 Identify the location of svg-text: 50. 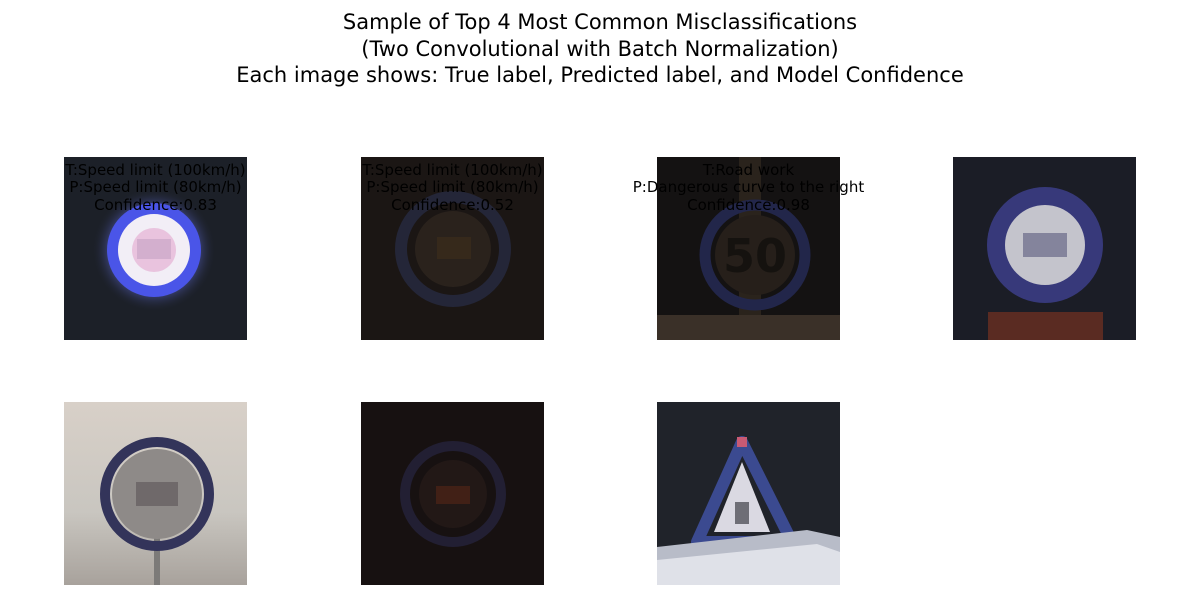
(755, 256).